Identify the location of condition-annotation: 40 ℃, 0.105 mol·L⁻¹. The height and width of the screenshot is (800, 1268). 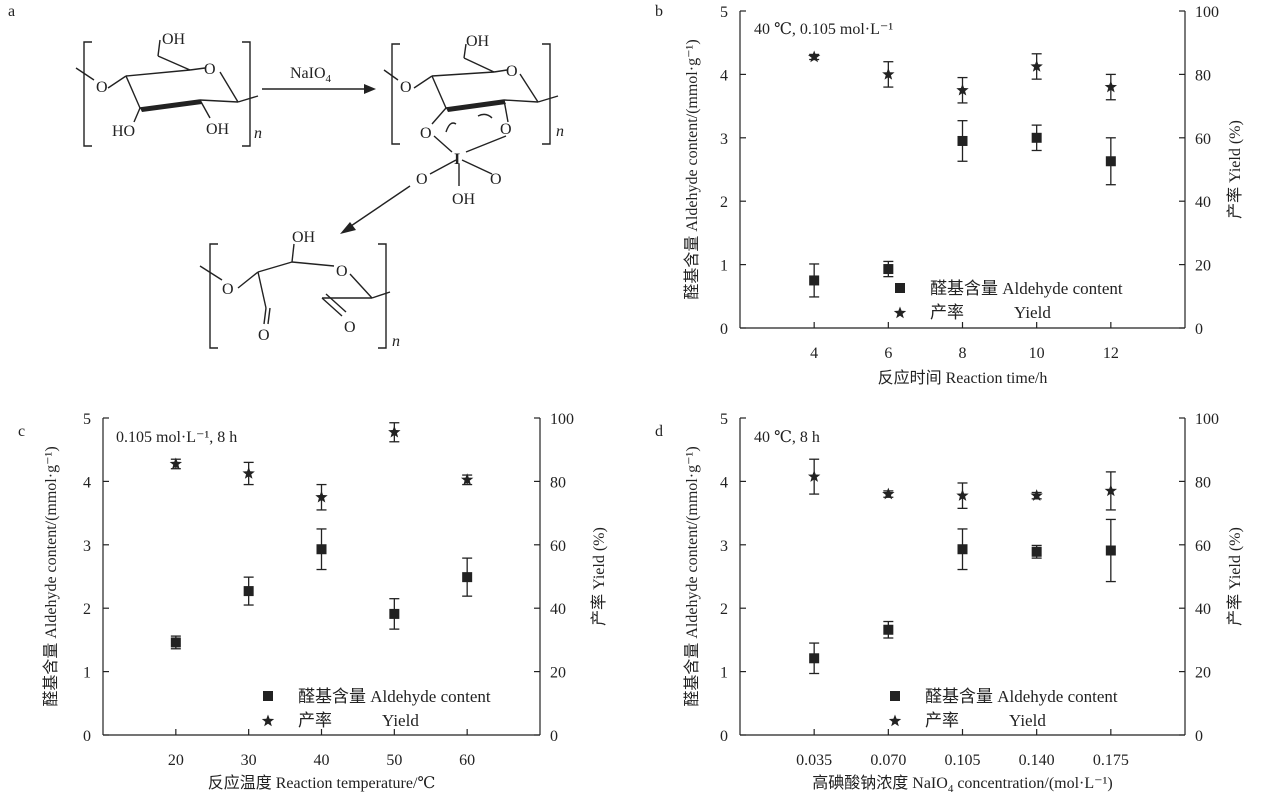
(823, 29).